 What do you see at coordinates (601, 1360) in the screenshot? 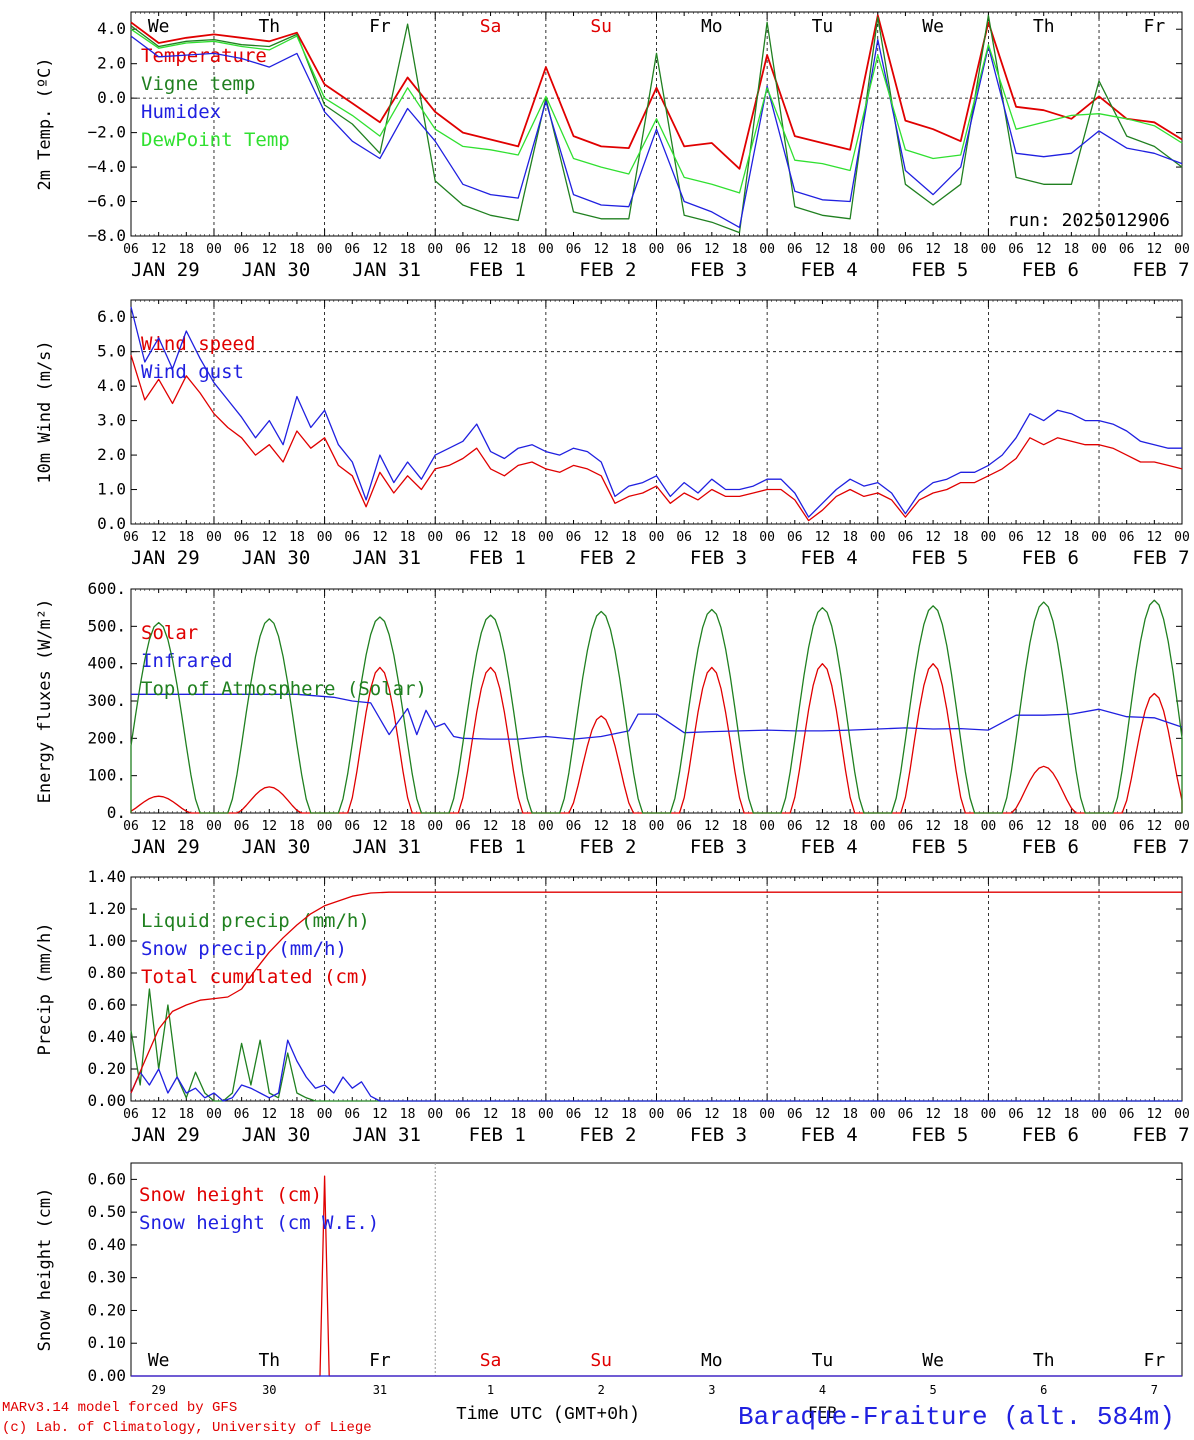
I see `weekday-label: Su` at bounding box center [601, 1360].